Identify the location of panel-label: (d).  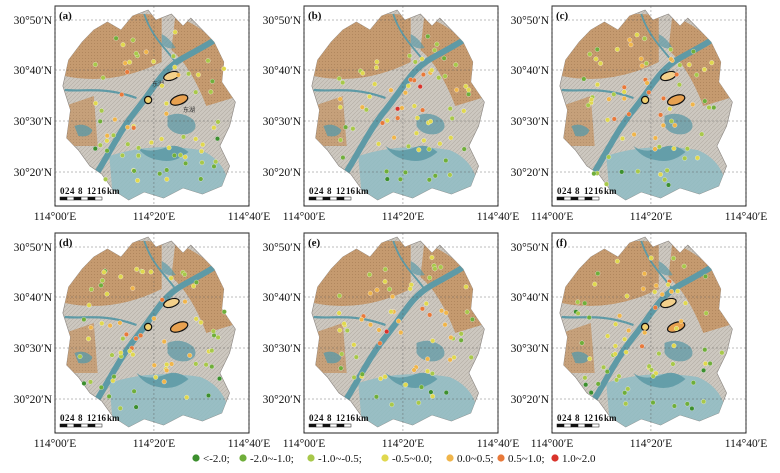
(66, 243).